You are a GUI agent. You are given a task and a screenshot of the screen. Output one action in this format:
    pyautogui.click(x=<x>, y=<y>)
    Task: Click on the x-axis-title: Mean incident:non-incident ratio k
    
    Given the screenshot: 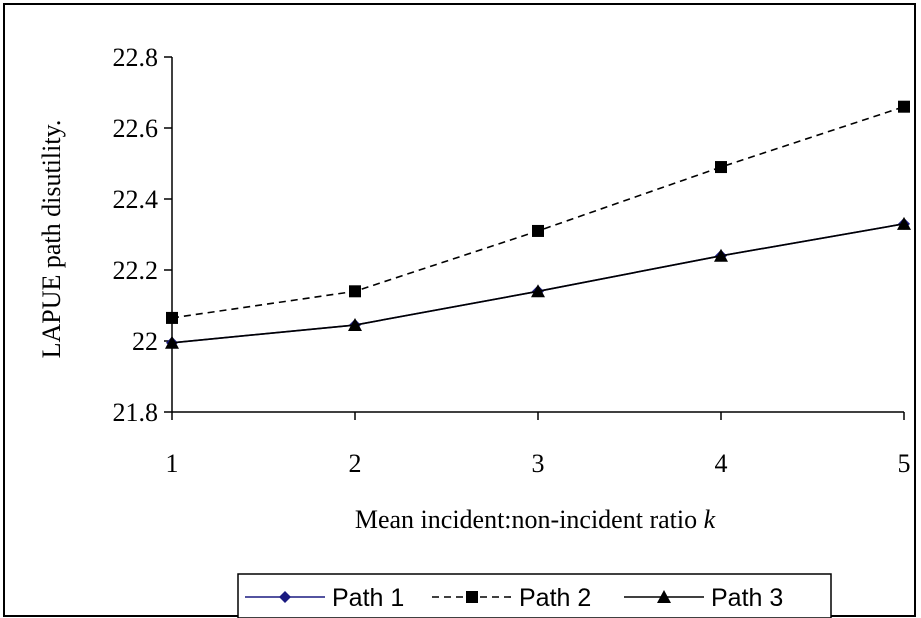 What is the action you would take?
    pyautogui.click(x=535, y=519)
    